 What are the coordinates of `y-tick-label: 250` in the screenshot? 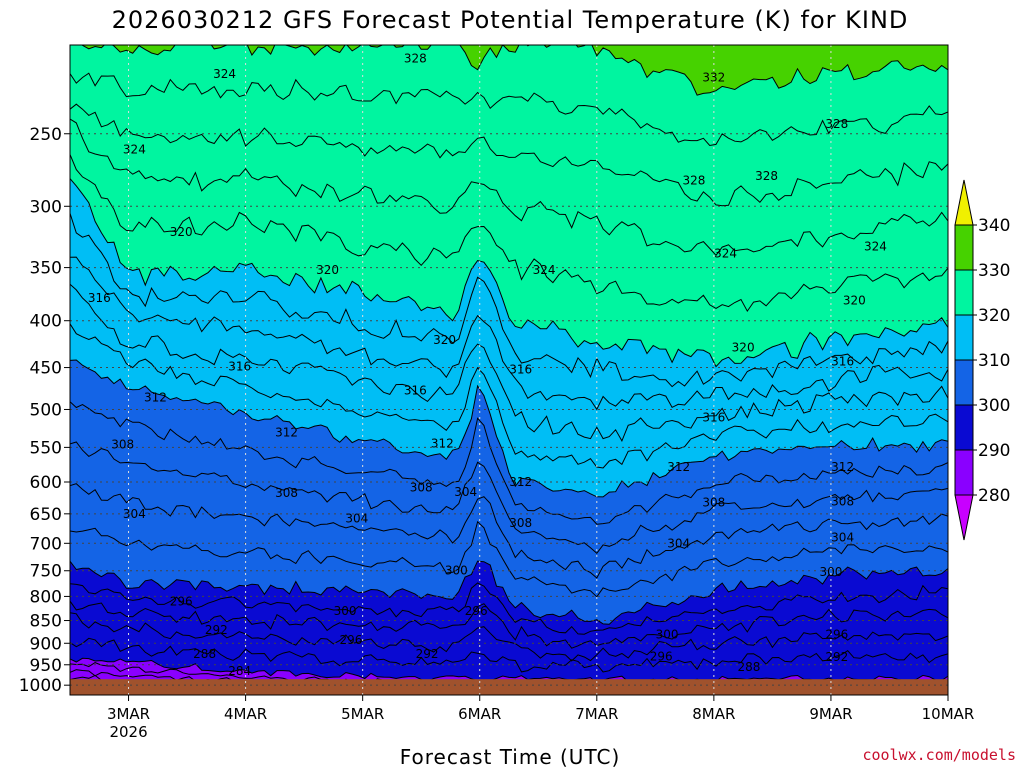 It's located at (46, 135).